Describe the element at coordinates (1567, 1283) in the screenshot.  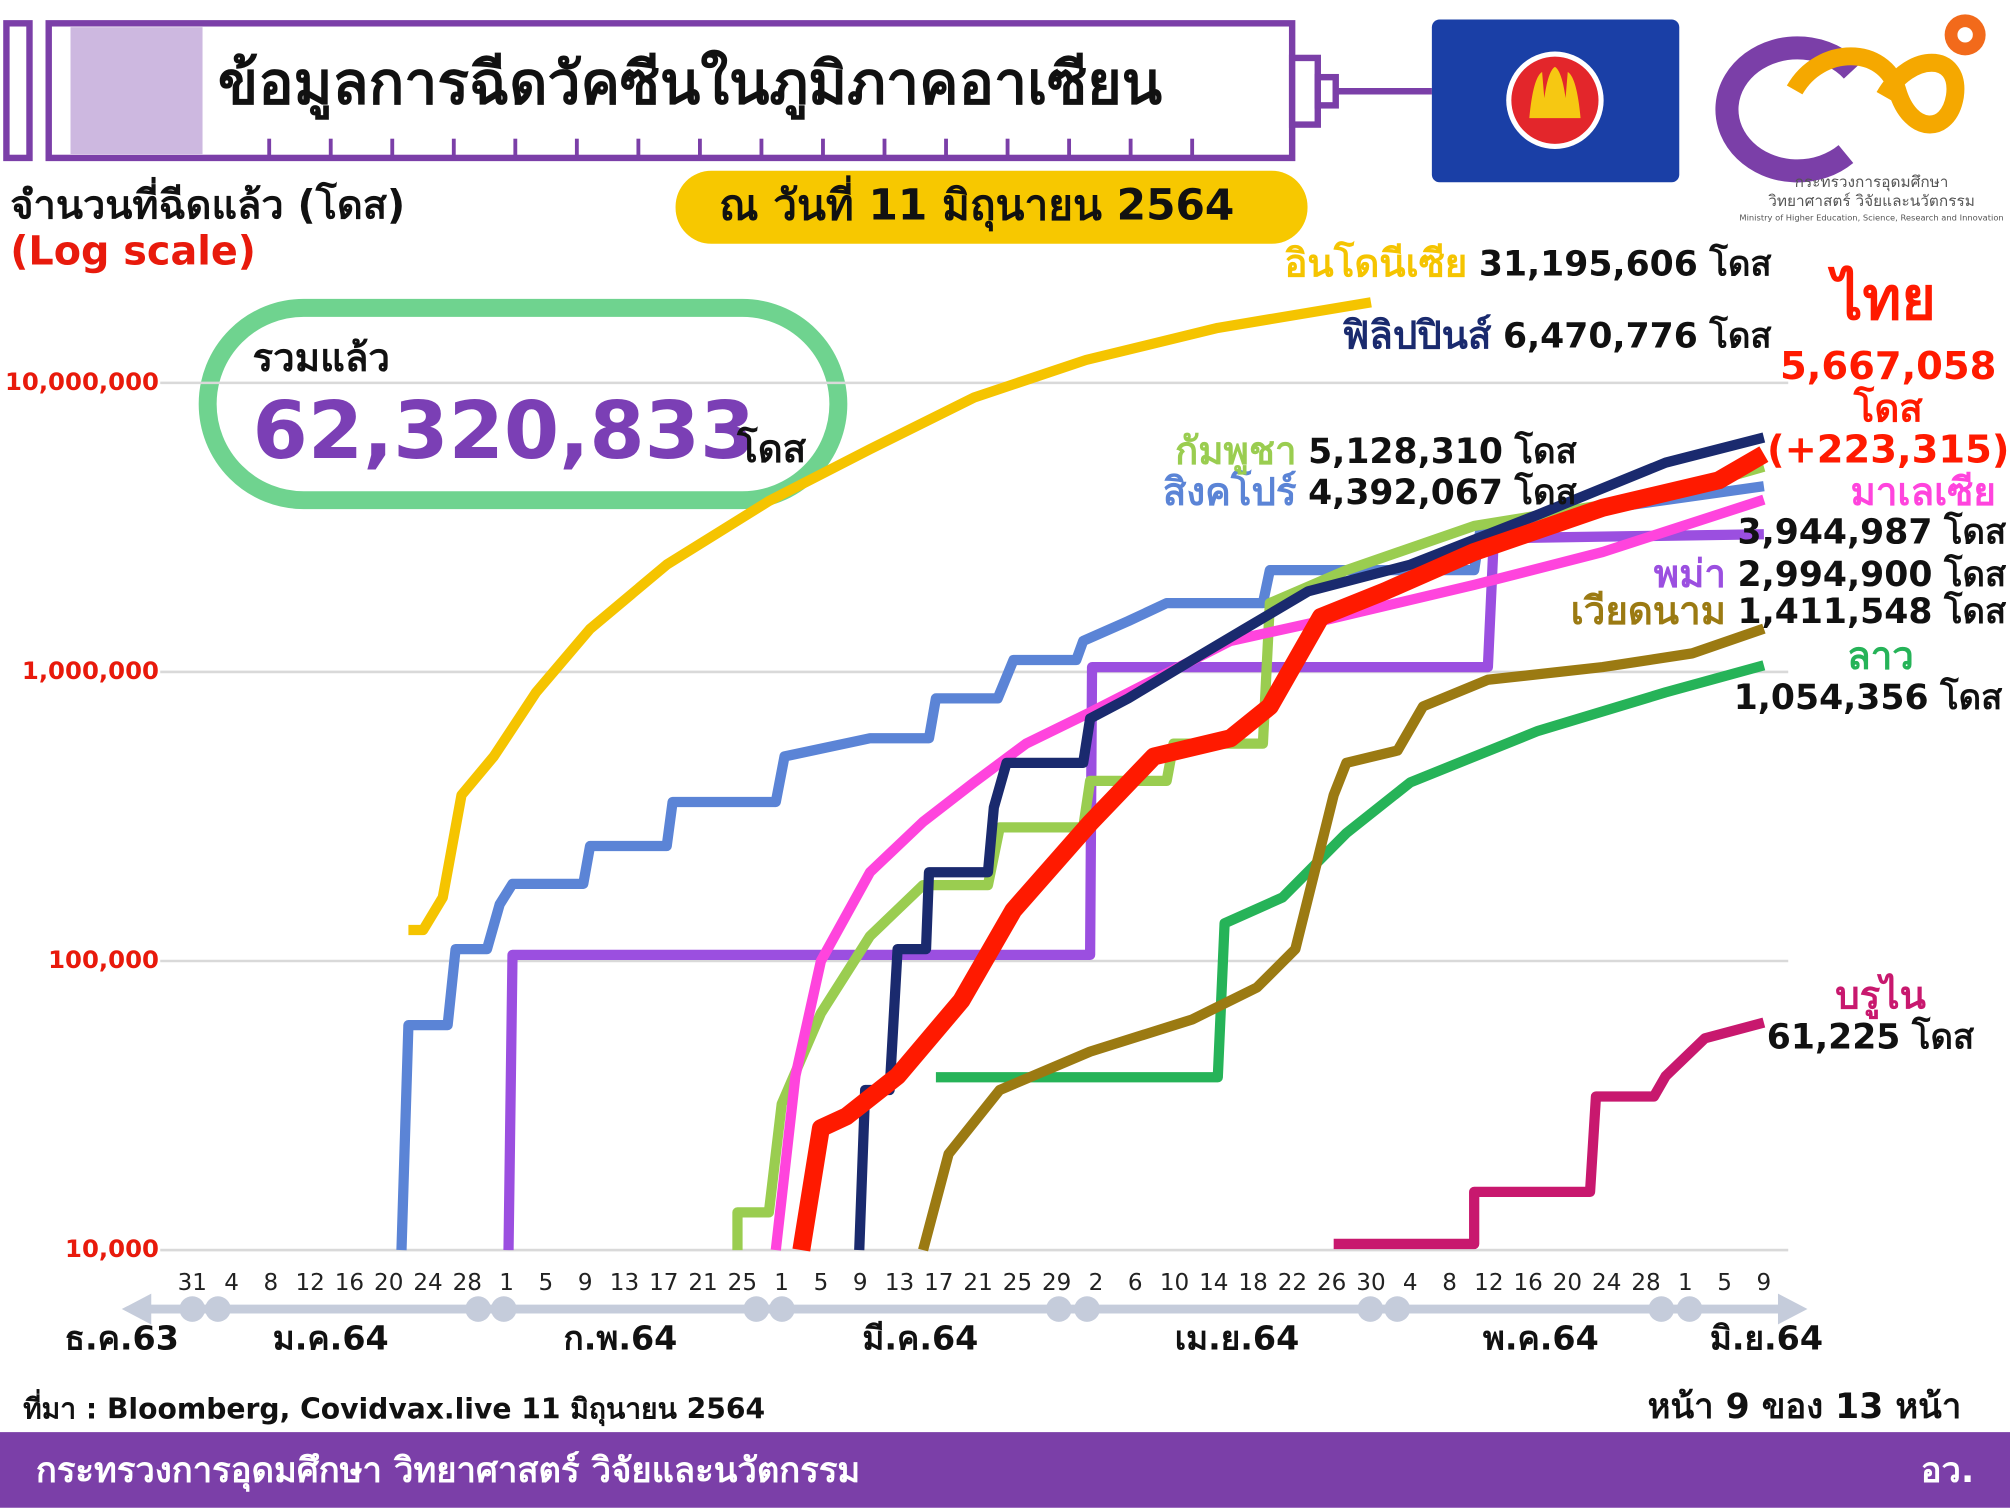
I see `x-tick-label: 20` at that location.